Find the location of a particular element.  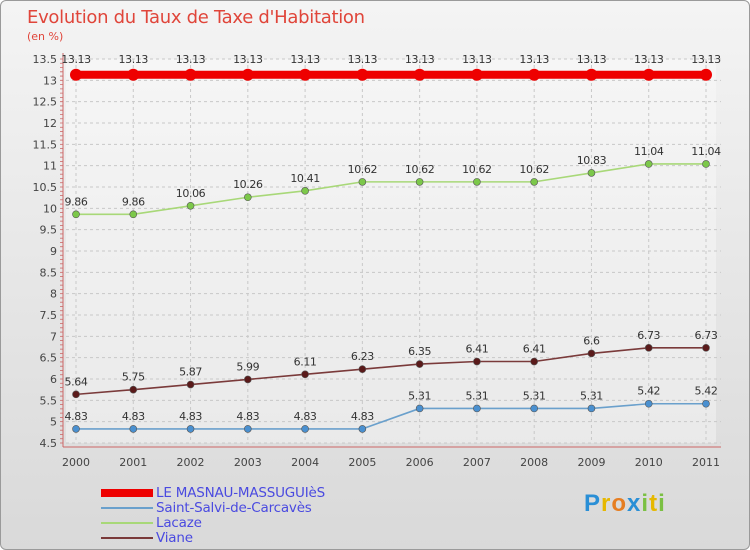

logo-letter: i is located at coordinates (645, 503).